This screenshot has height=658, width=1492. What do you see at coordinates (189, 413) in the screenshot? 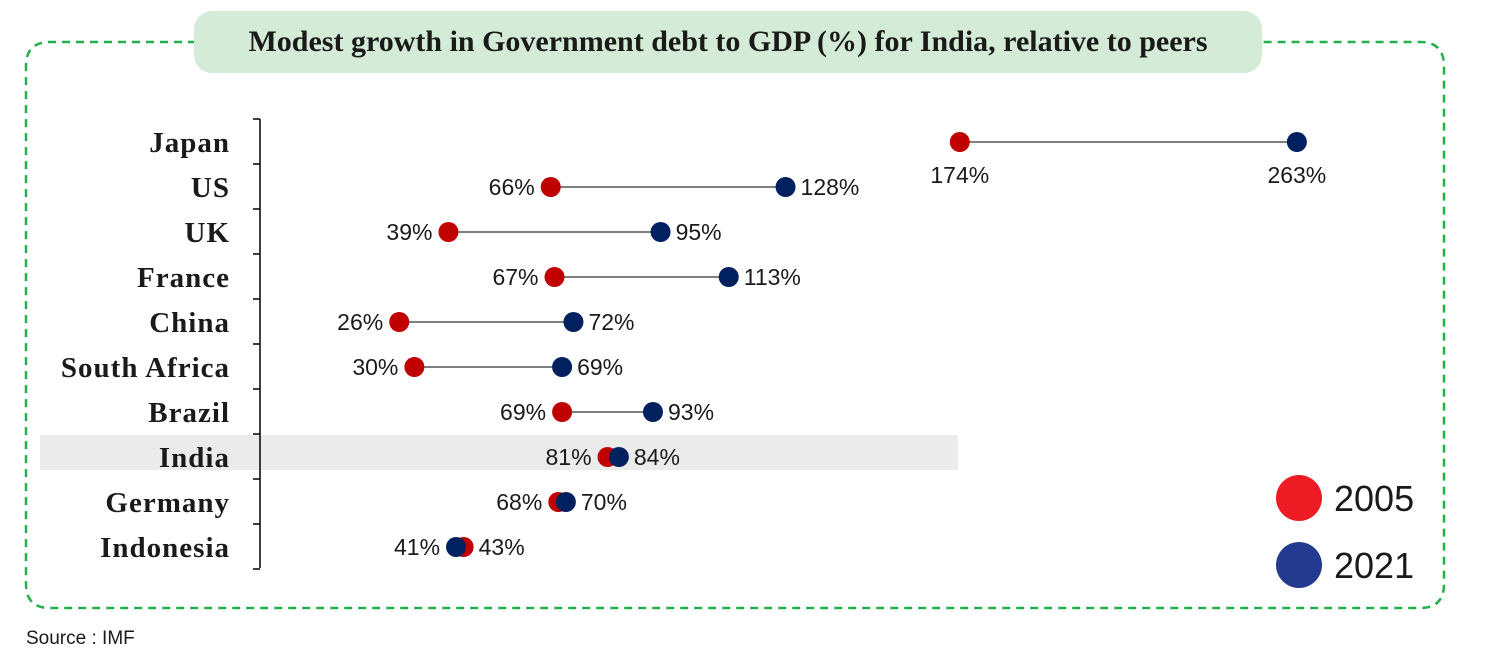
I see `category-label: Brazil` at bounding box center [189, 413].